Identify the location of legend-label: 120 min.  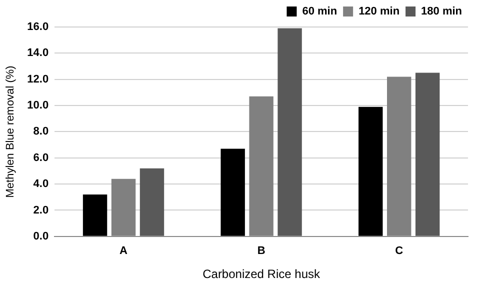
(379, 12).